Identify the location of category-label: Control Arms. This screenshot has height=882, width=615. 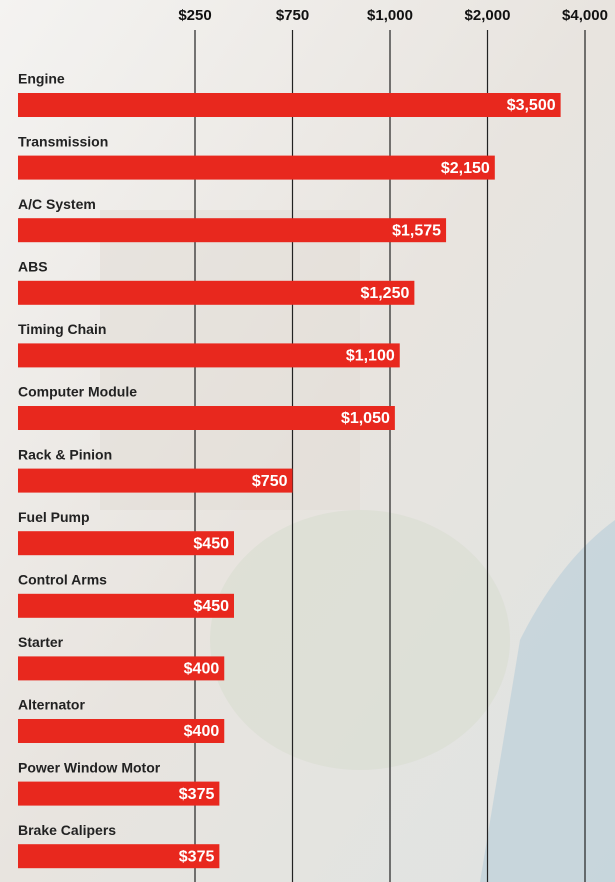
(62, 580).